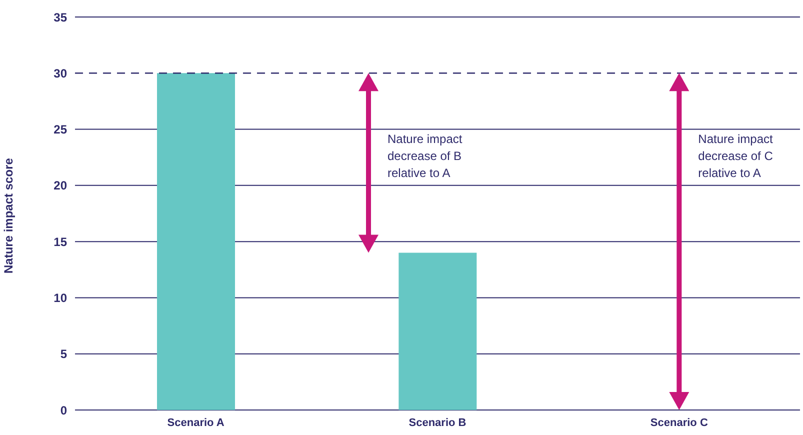  I want to click on y-axis-title: Nature impact score, so click(8, 216).